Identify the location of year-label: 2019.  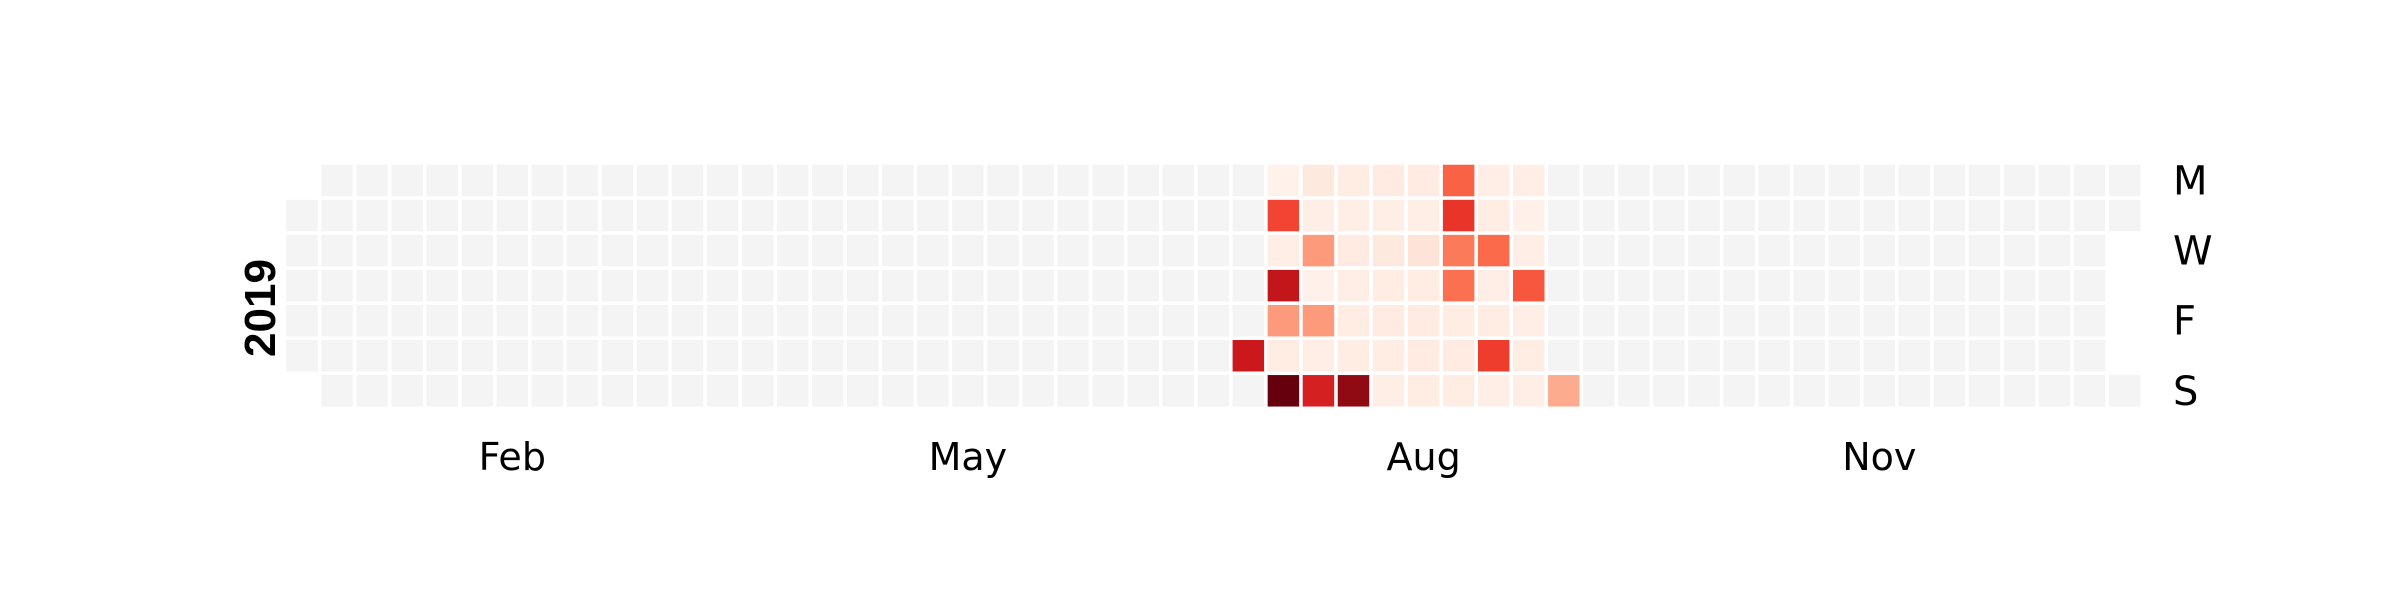
(260, 308).